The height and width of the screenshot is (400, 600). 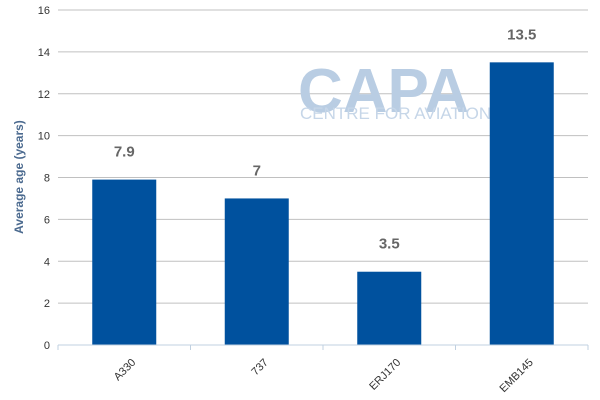 I want to click on x-tick-label: EMB145, so click(x=517, y=376).